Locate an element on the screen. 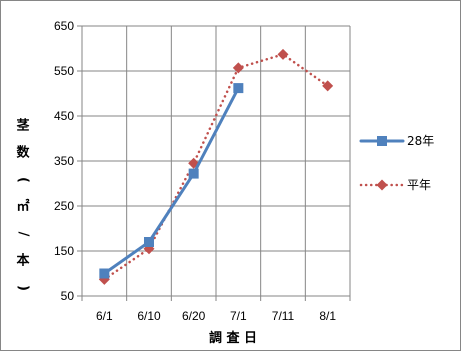 The image size is (461, 352). y-tick-label: 350 is located at coordinates (64, 161).